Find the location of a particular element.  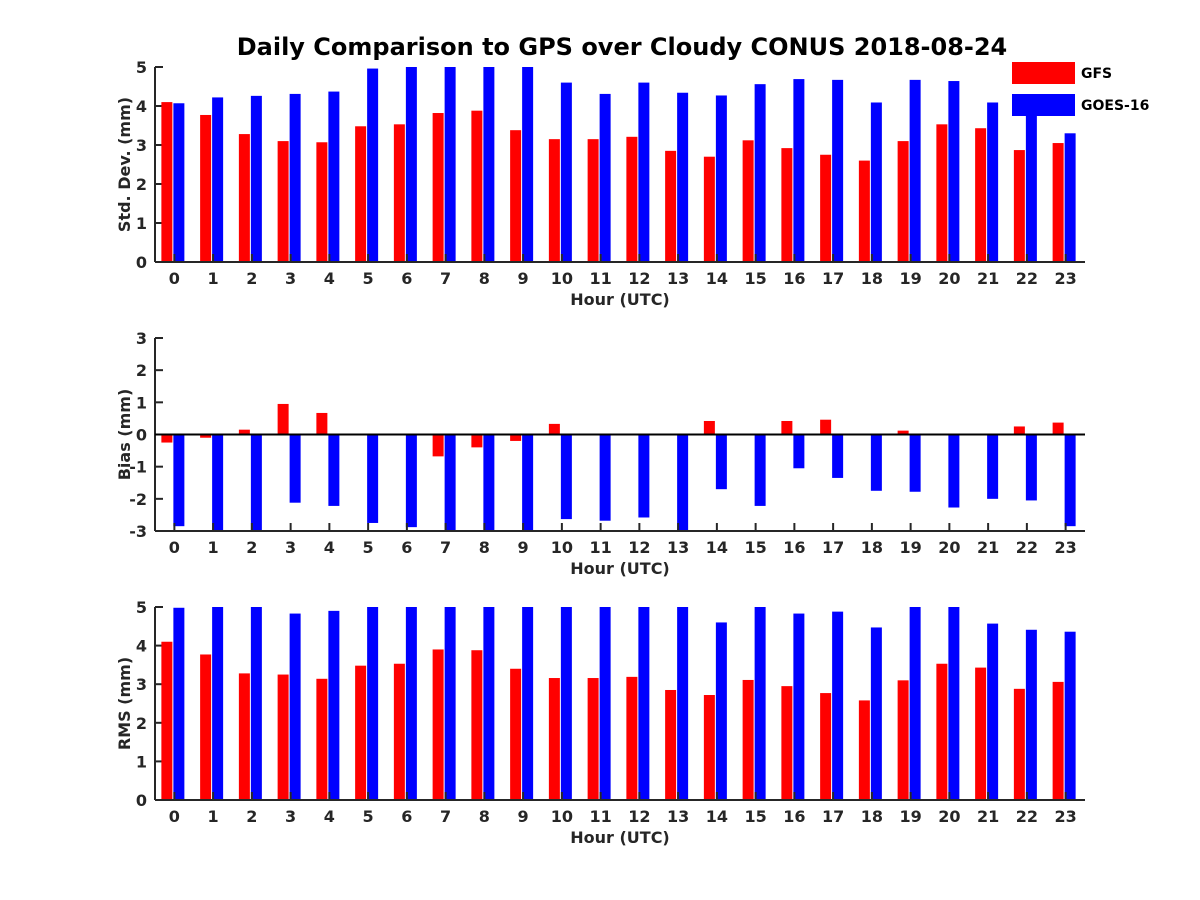

x-tick-label: 1 is located at coordinates (213, 547).